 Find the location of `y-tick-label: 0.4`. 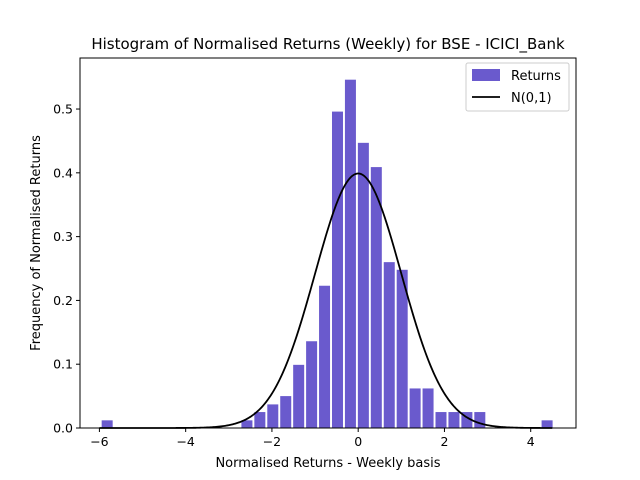

y-tick-label: 0.4 is located at coordinates (63, 172).